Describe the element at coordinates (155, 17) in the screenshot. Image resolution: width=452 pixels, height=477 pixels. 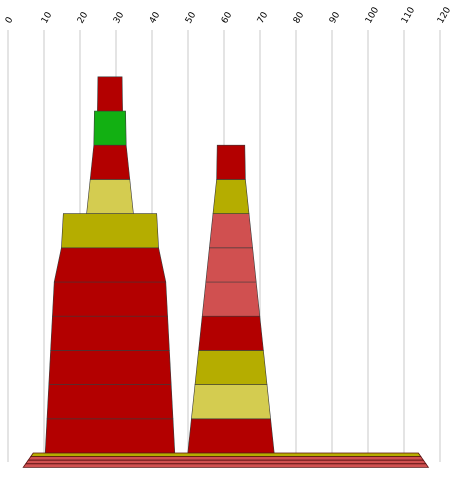
I see `x-tick-label: 40` at that location.